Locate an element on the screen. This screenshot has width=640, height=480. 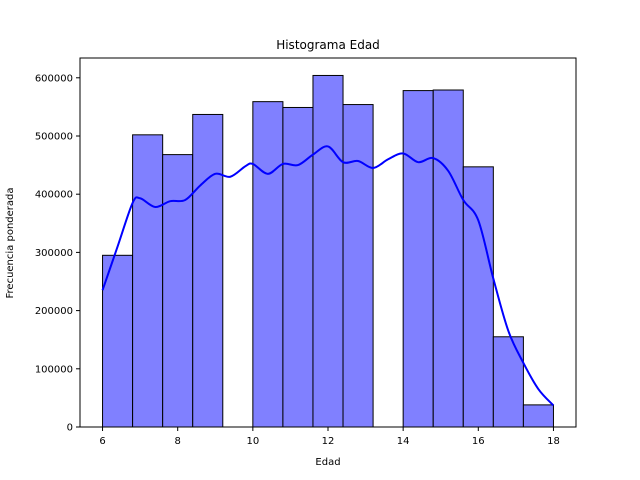
y-tick-label: 100000 is located at coordinates (54, 369).